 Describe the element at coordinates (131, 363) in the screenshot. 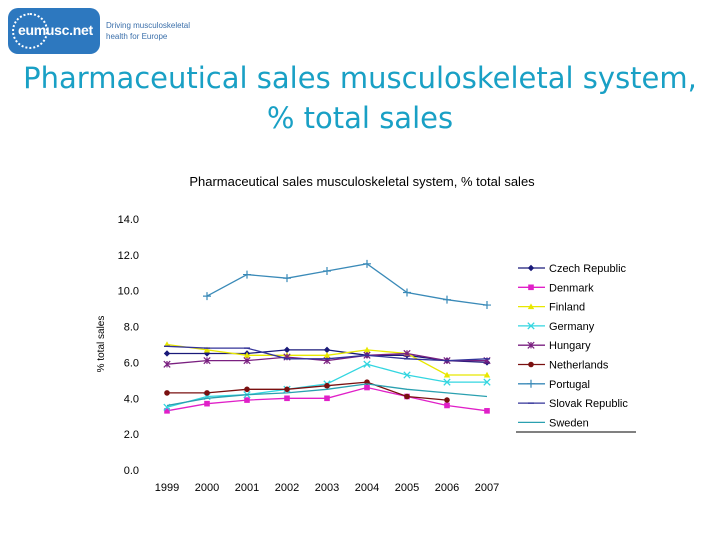

I see `y-tick-label: 6.0` at that location.